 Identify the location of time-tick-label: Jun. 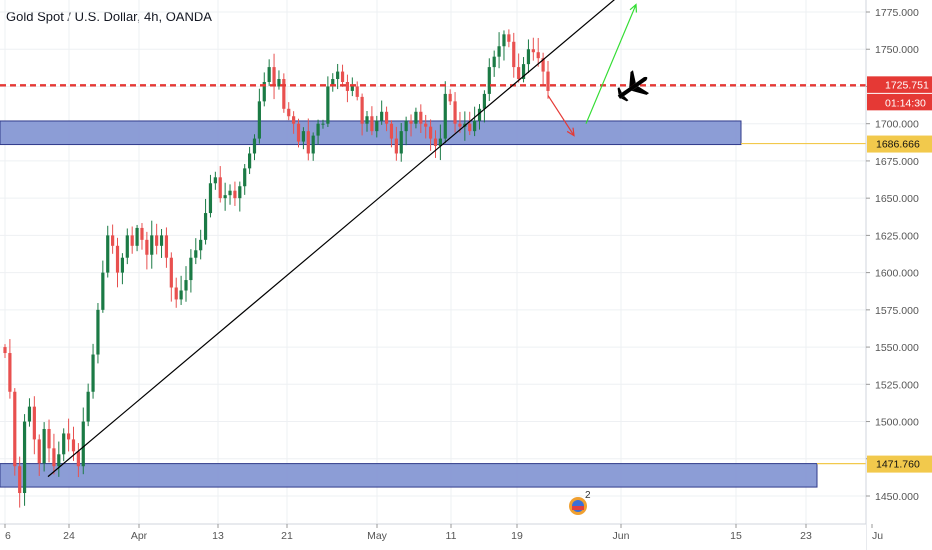
(621, 536).